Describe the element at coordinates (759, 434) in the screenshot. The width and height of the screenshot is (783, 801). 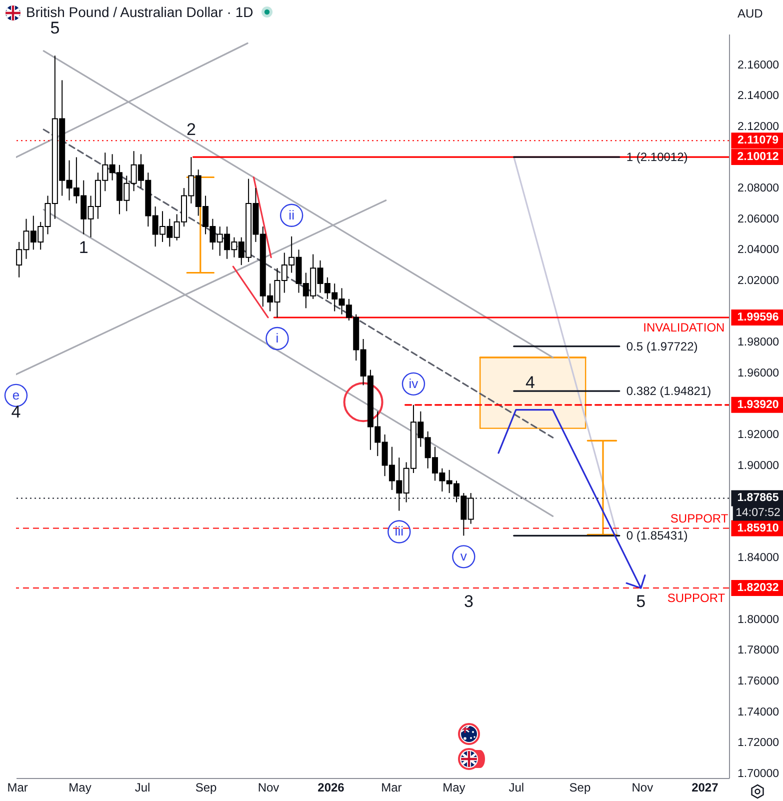
I see `y-tick-label: 1.92000` at that location.